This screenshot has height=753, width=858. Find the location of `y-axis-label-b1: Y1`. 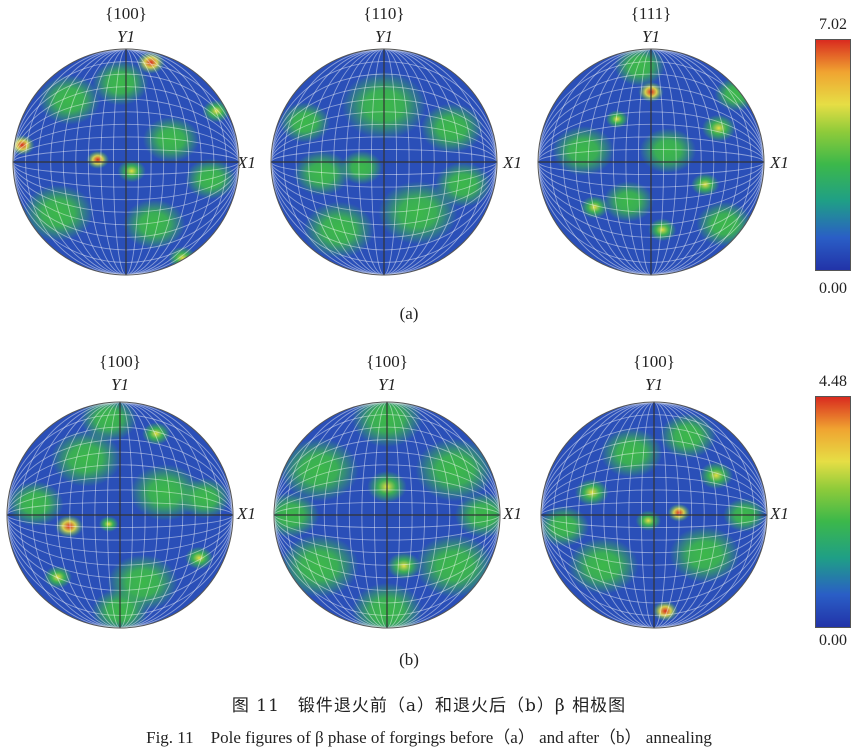

y-axis-label-b1: Y1 is located at coordinates (120, 384).